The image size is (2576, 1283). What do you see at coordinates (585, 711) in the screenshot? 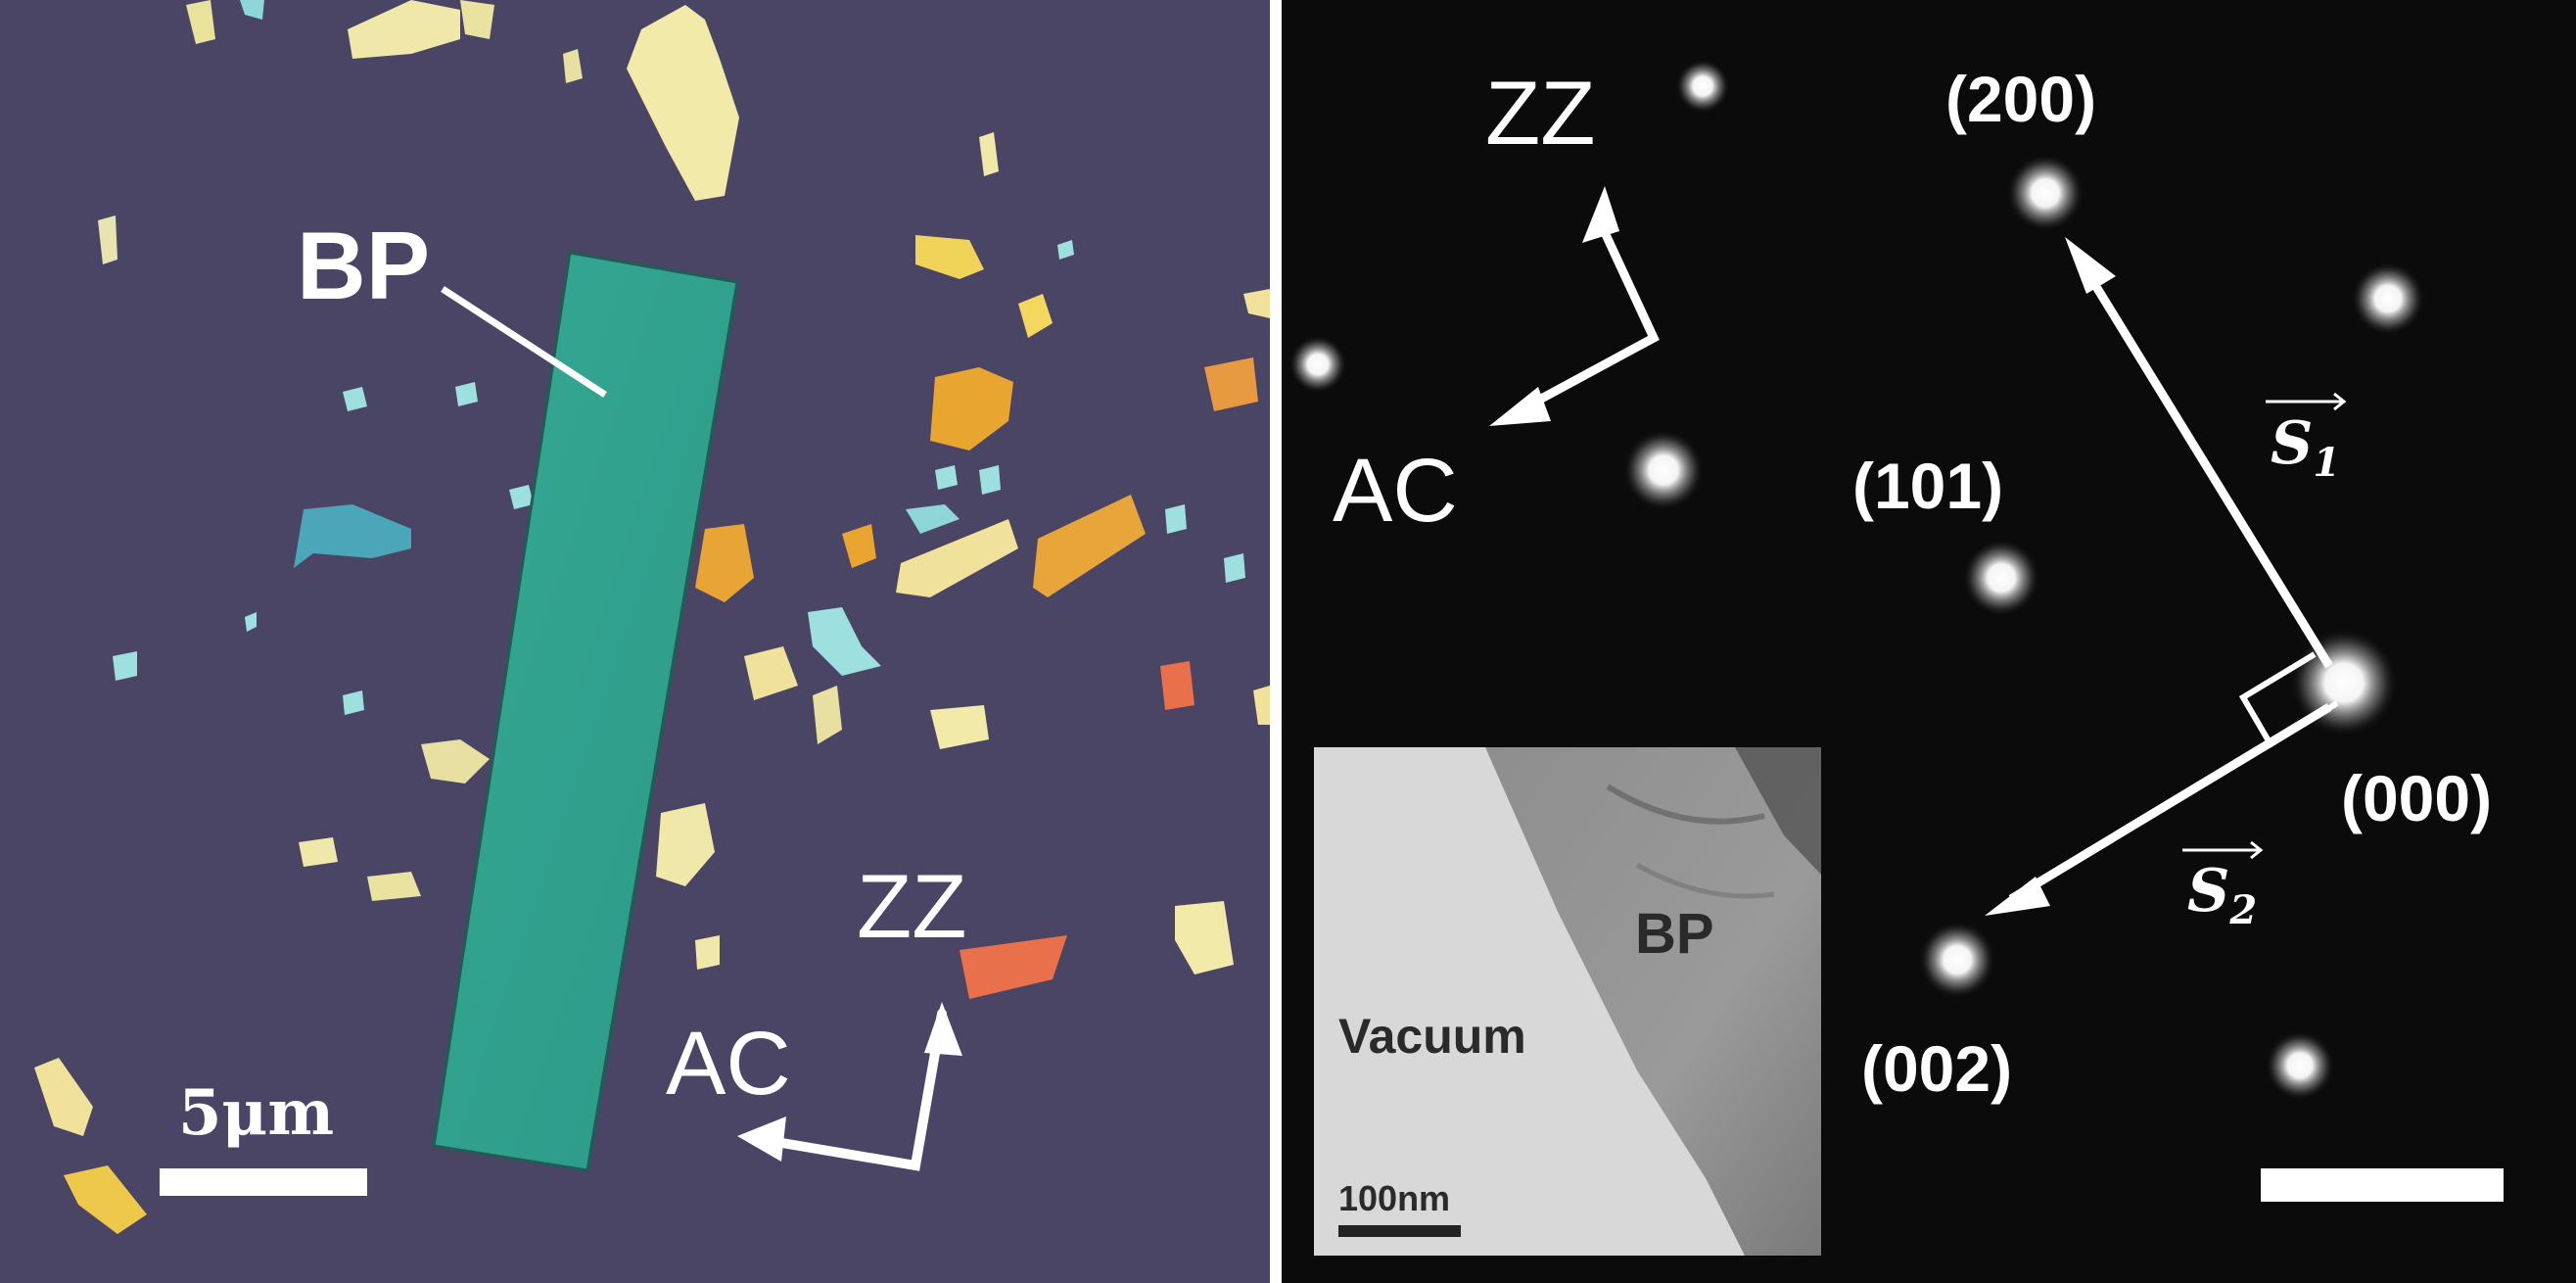
I see `bp-flake` at bounding box center [585, 711].